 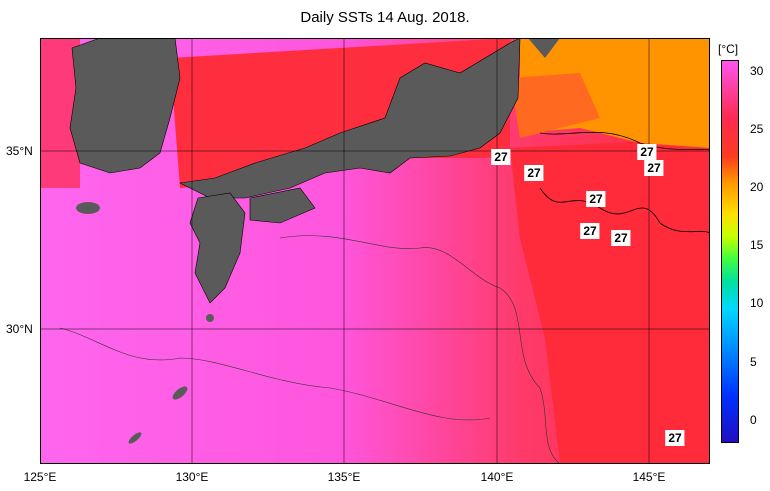 What do you see at coordinates (385, 17) in the screenshot?
I see `map-title: Daily SSTs 14 Aug. 2018.` at bounding box center [385, 17].